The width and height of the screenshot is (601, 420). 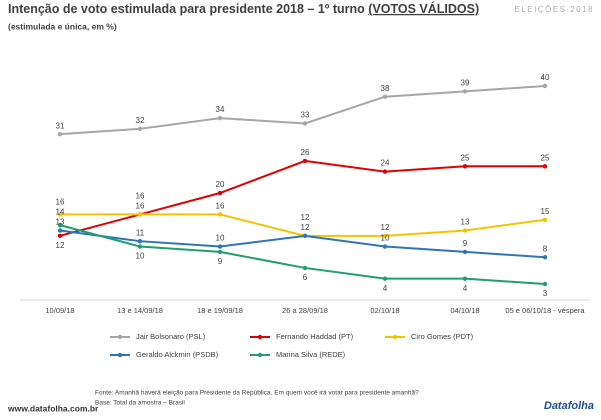 I want to click on value-label: 34, so click(x=220, y=109).